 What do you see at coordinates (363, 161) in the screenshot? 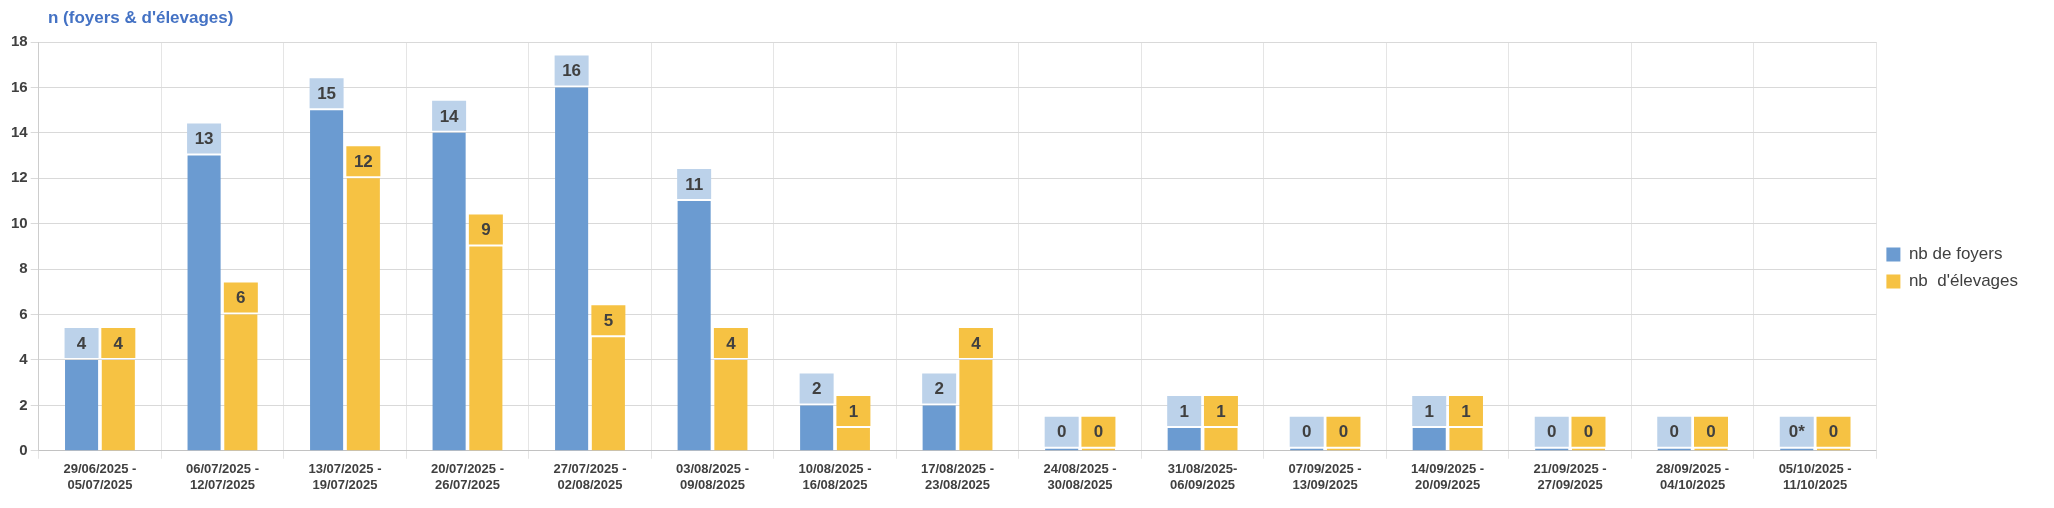
I see `data-label: 12` at bounding box center [363, 161].